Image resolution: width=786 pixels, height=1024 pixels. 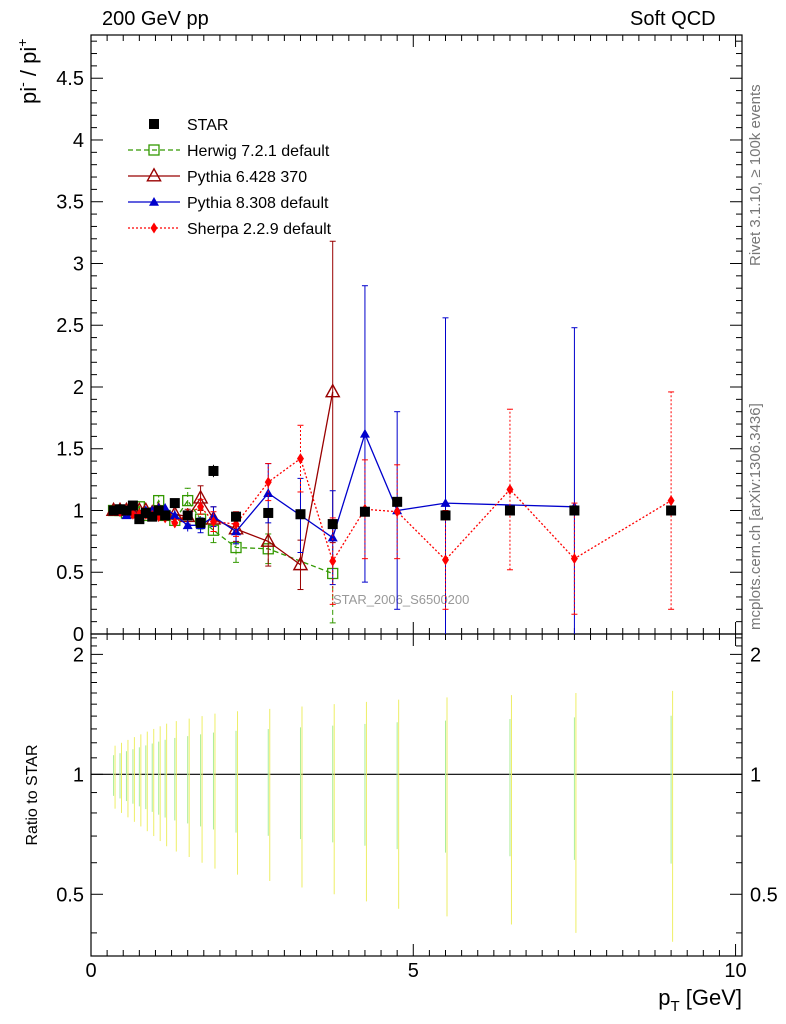 What do you see at coordinates (90, 971) in the screenshot?
I see `x-tick-label: 0` at bounding box center [90, 971].